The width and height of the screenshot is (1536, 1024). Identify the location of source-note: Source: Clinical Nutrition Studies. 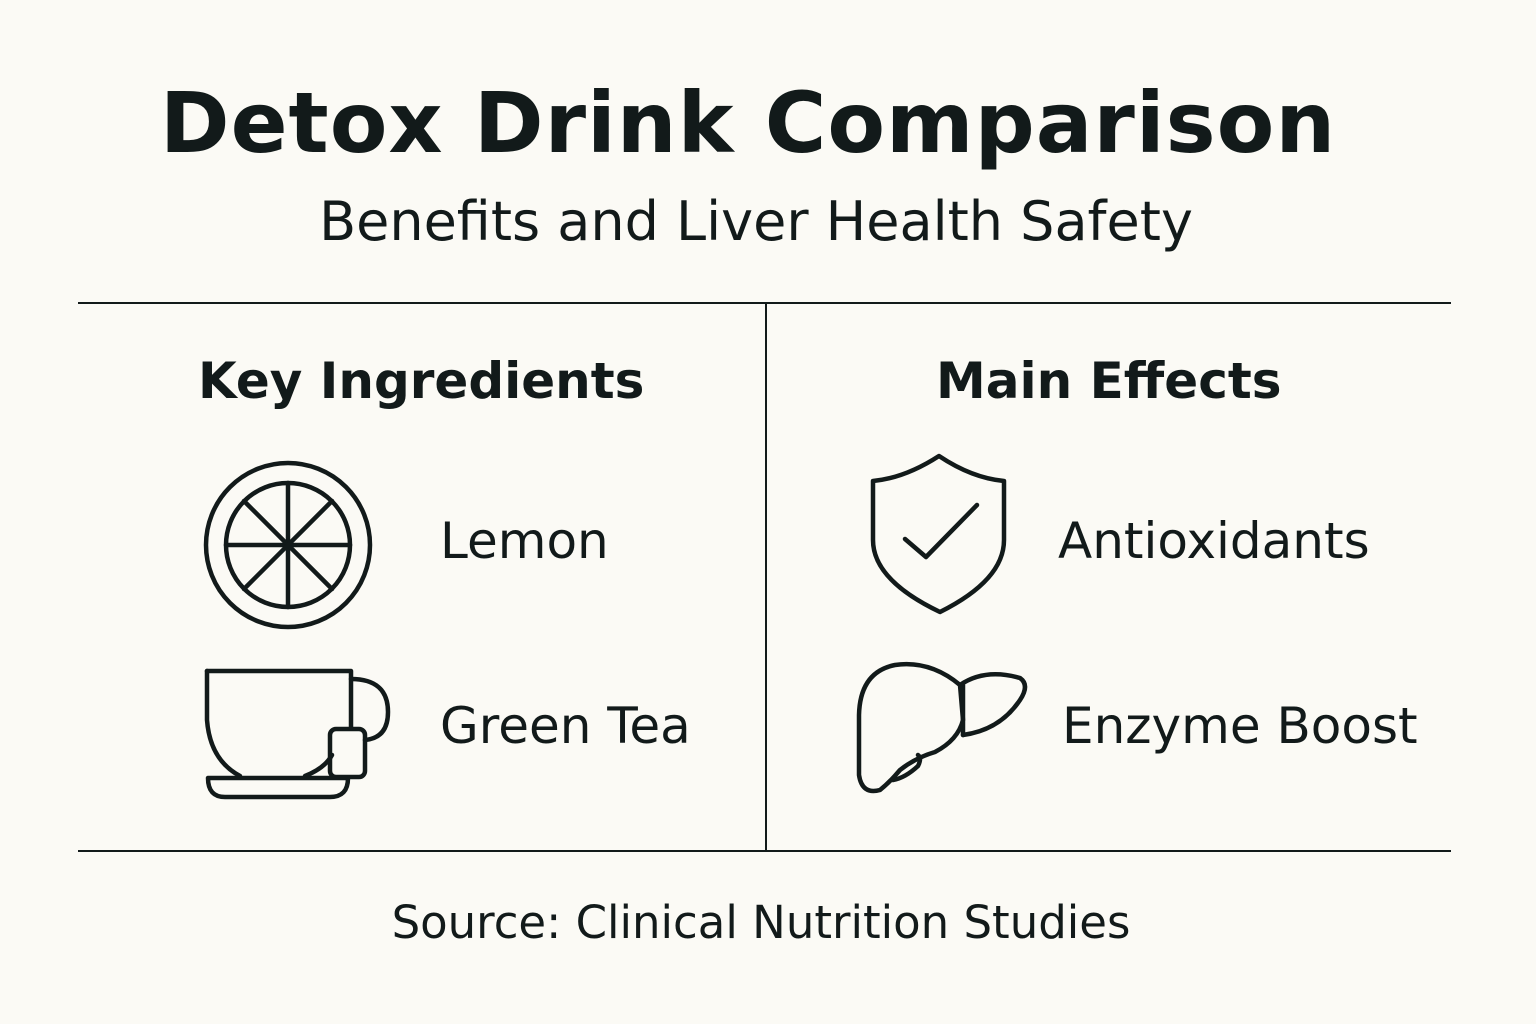
(761, 922).